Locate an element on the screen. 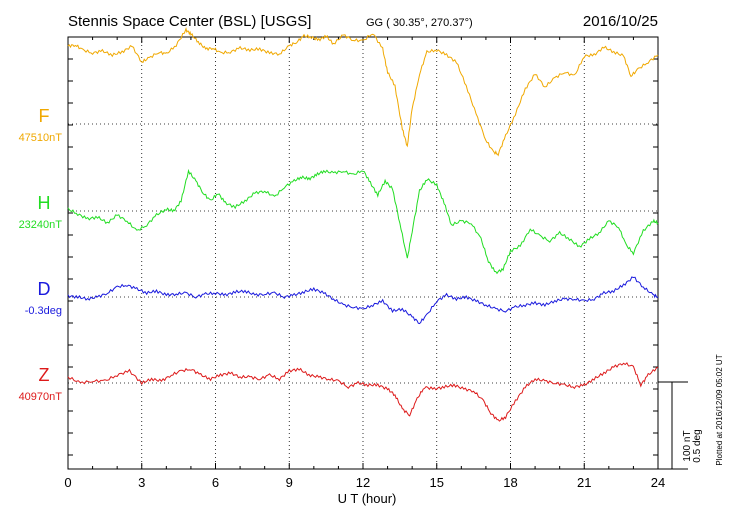 The image size is (730, 520). x-tick-label: 6 is located at coordinates (215, 482).